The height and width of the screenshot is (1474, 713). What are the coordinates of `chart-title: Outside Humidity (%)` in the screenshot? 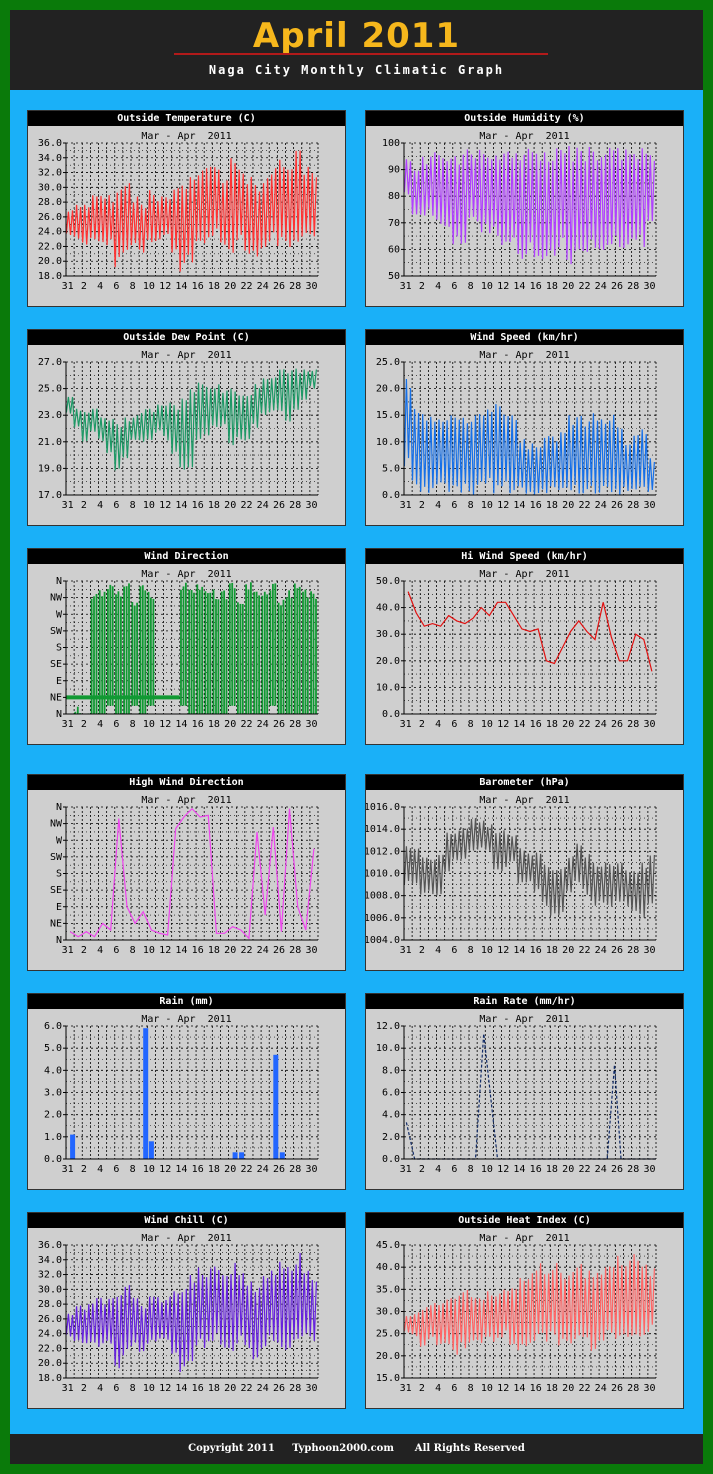 It's located at (524, 118).